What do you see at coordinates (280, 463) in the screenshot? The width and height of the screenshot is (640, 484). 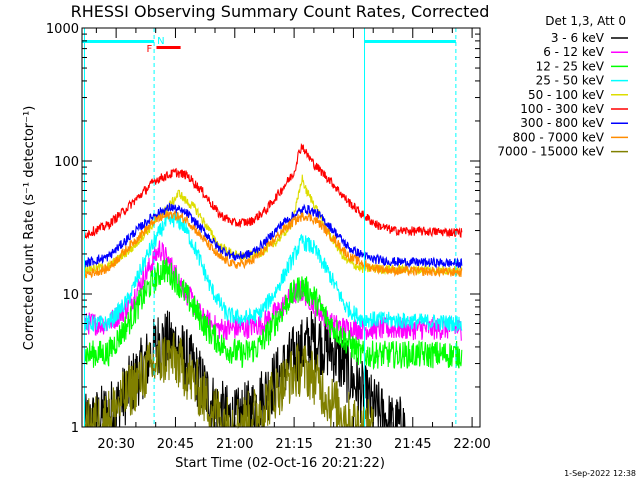 I see `x-axis-label: Start Time (02-Oct-16 20:21:22)` at bounding box center [280, 463].